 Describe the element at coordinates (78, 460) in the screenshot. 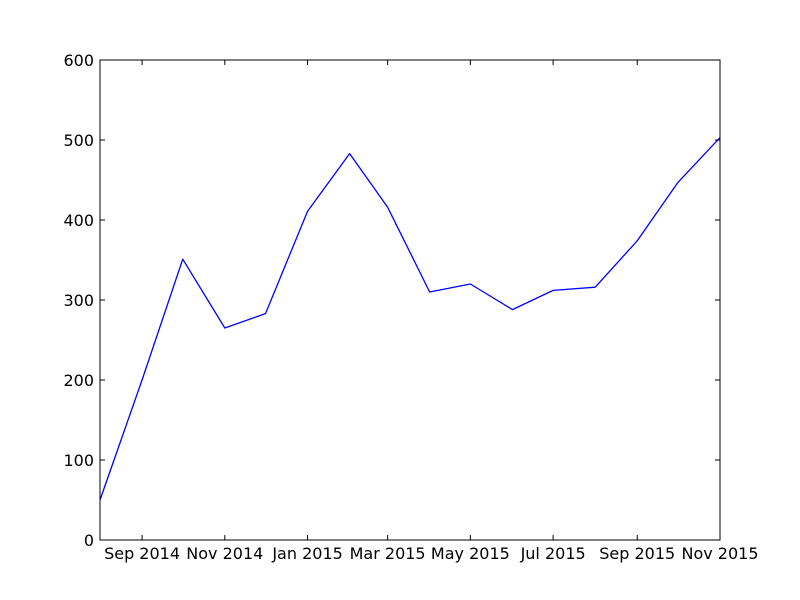

I see `y-tick-label: 100` at that location.